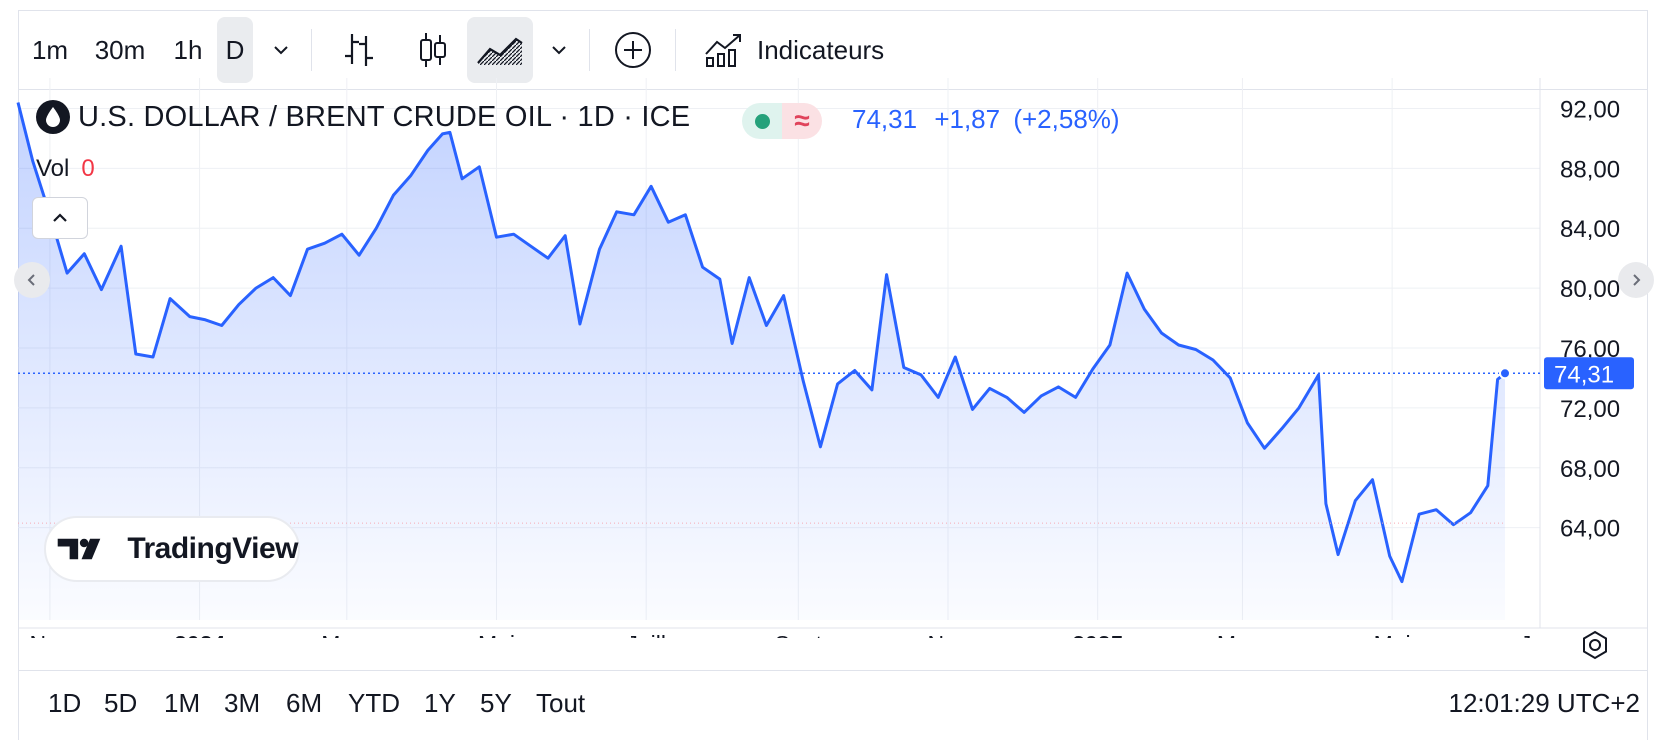  I want to click on last-price: 74,31, so click(885, 119).